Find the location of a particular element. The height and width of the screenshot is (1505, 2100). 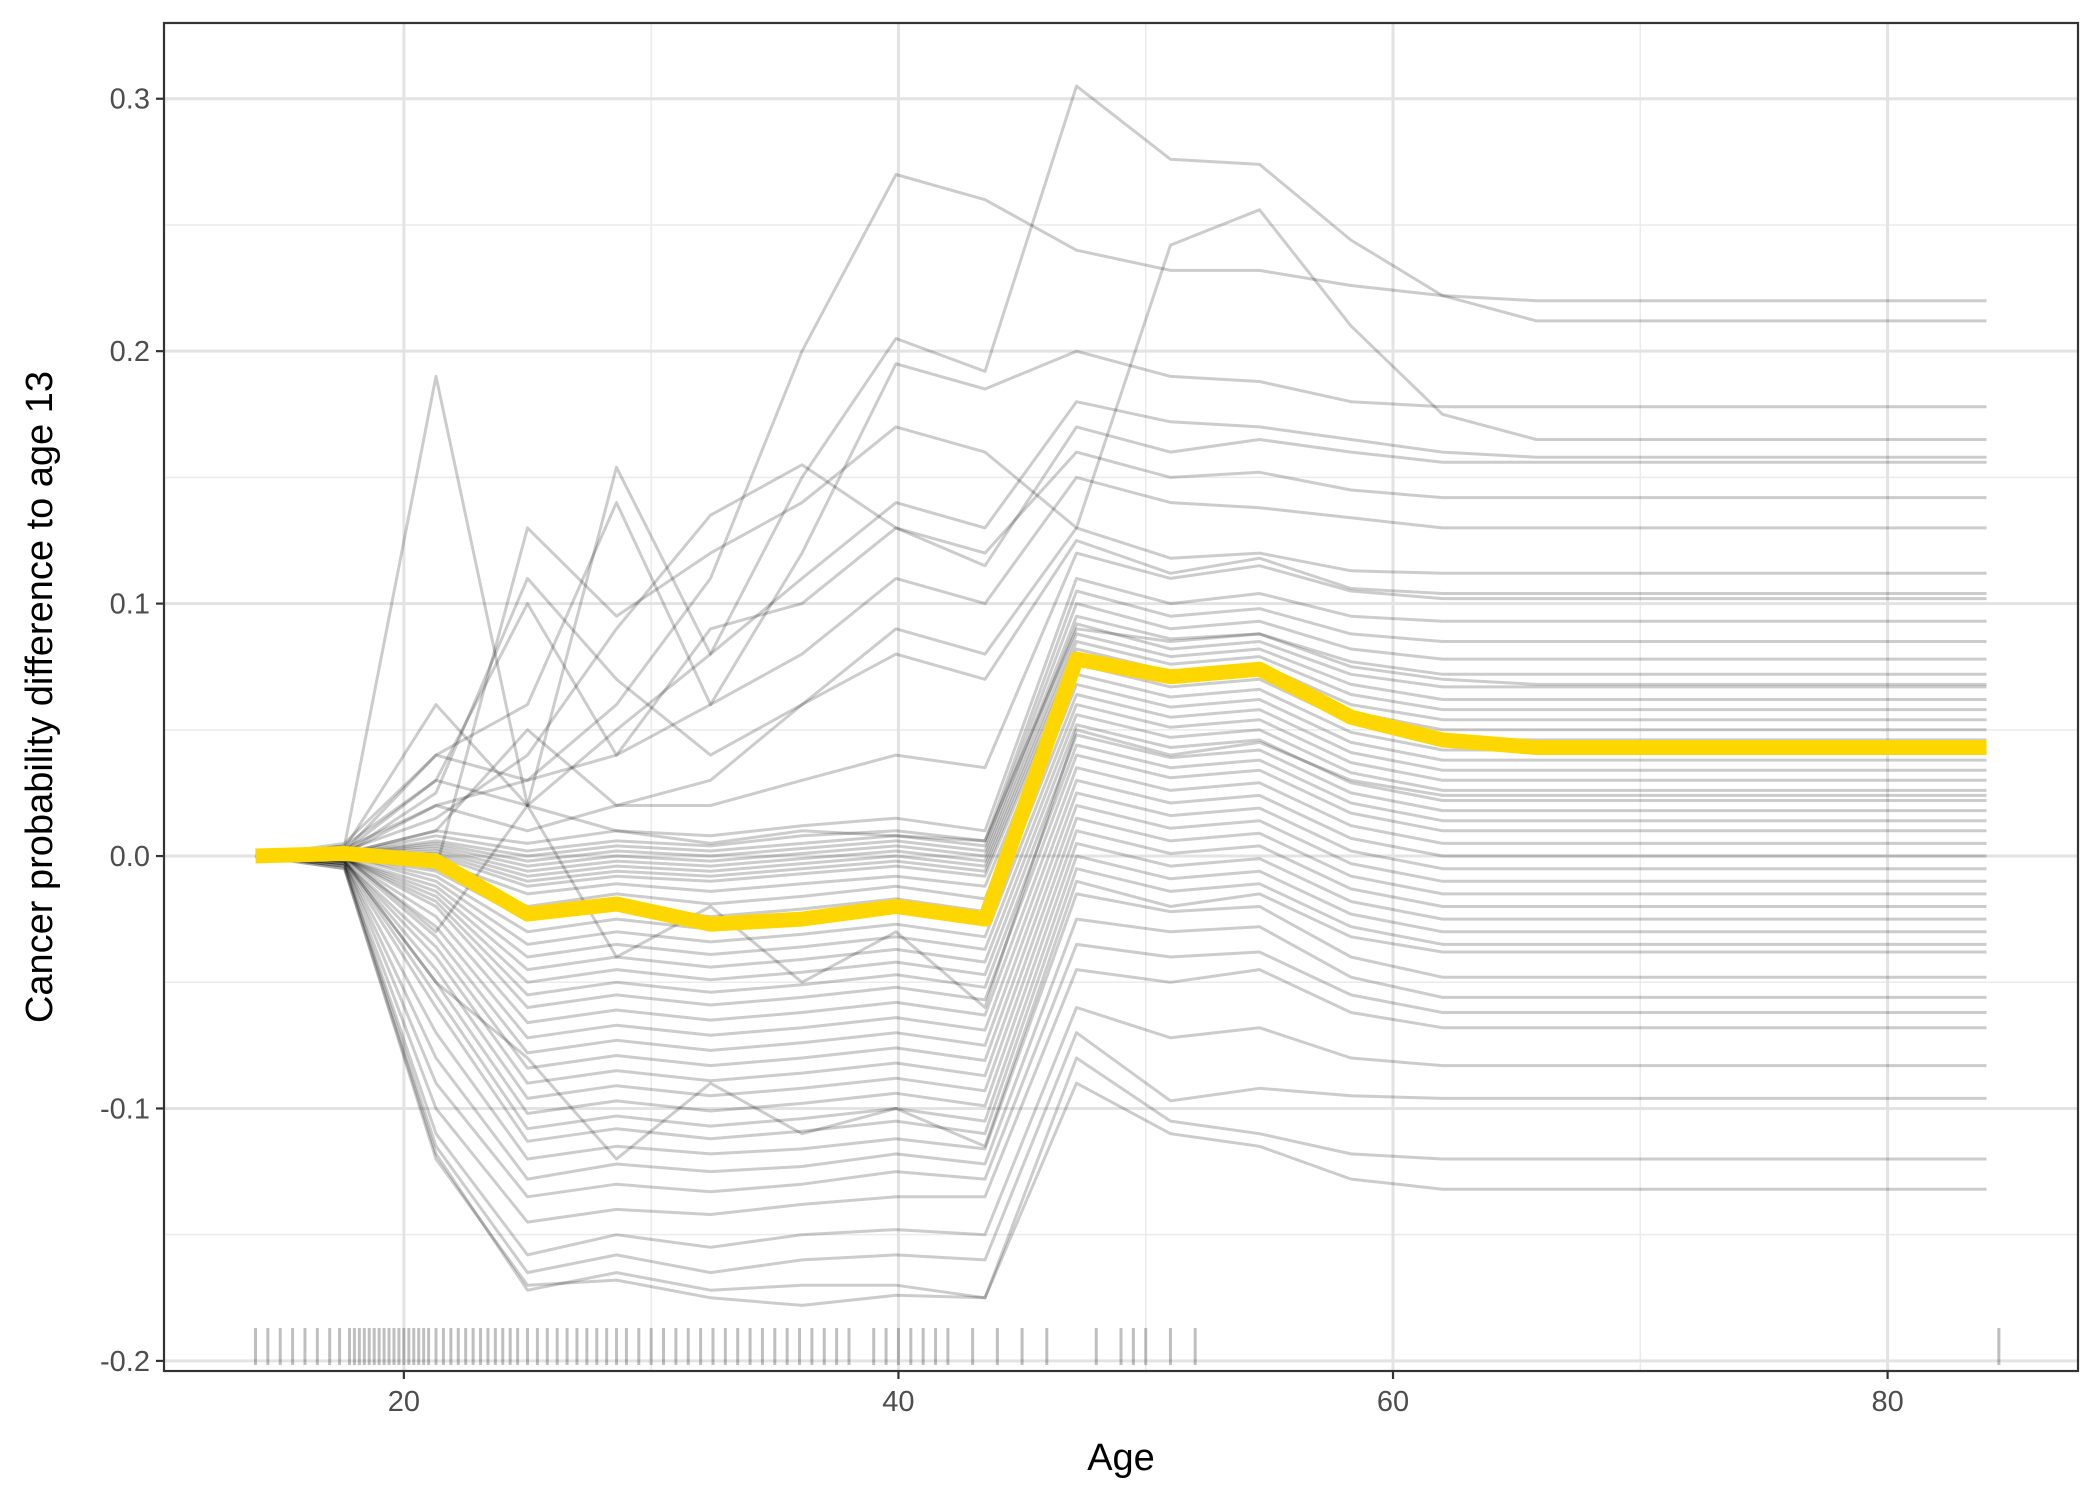

y-tick-label: -0.1 is located at coordinates (125, 1109).